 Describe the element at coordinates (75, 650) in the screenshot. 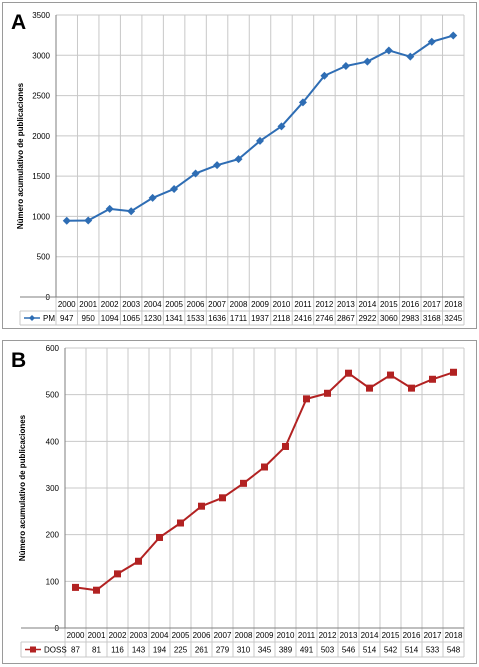

I see `data-table-value: 87` at that location.